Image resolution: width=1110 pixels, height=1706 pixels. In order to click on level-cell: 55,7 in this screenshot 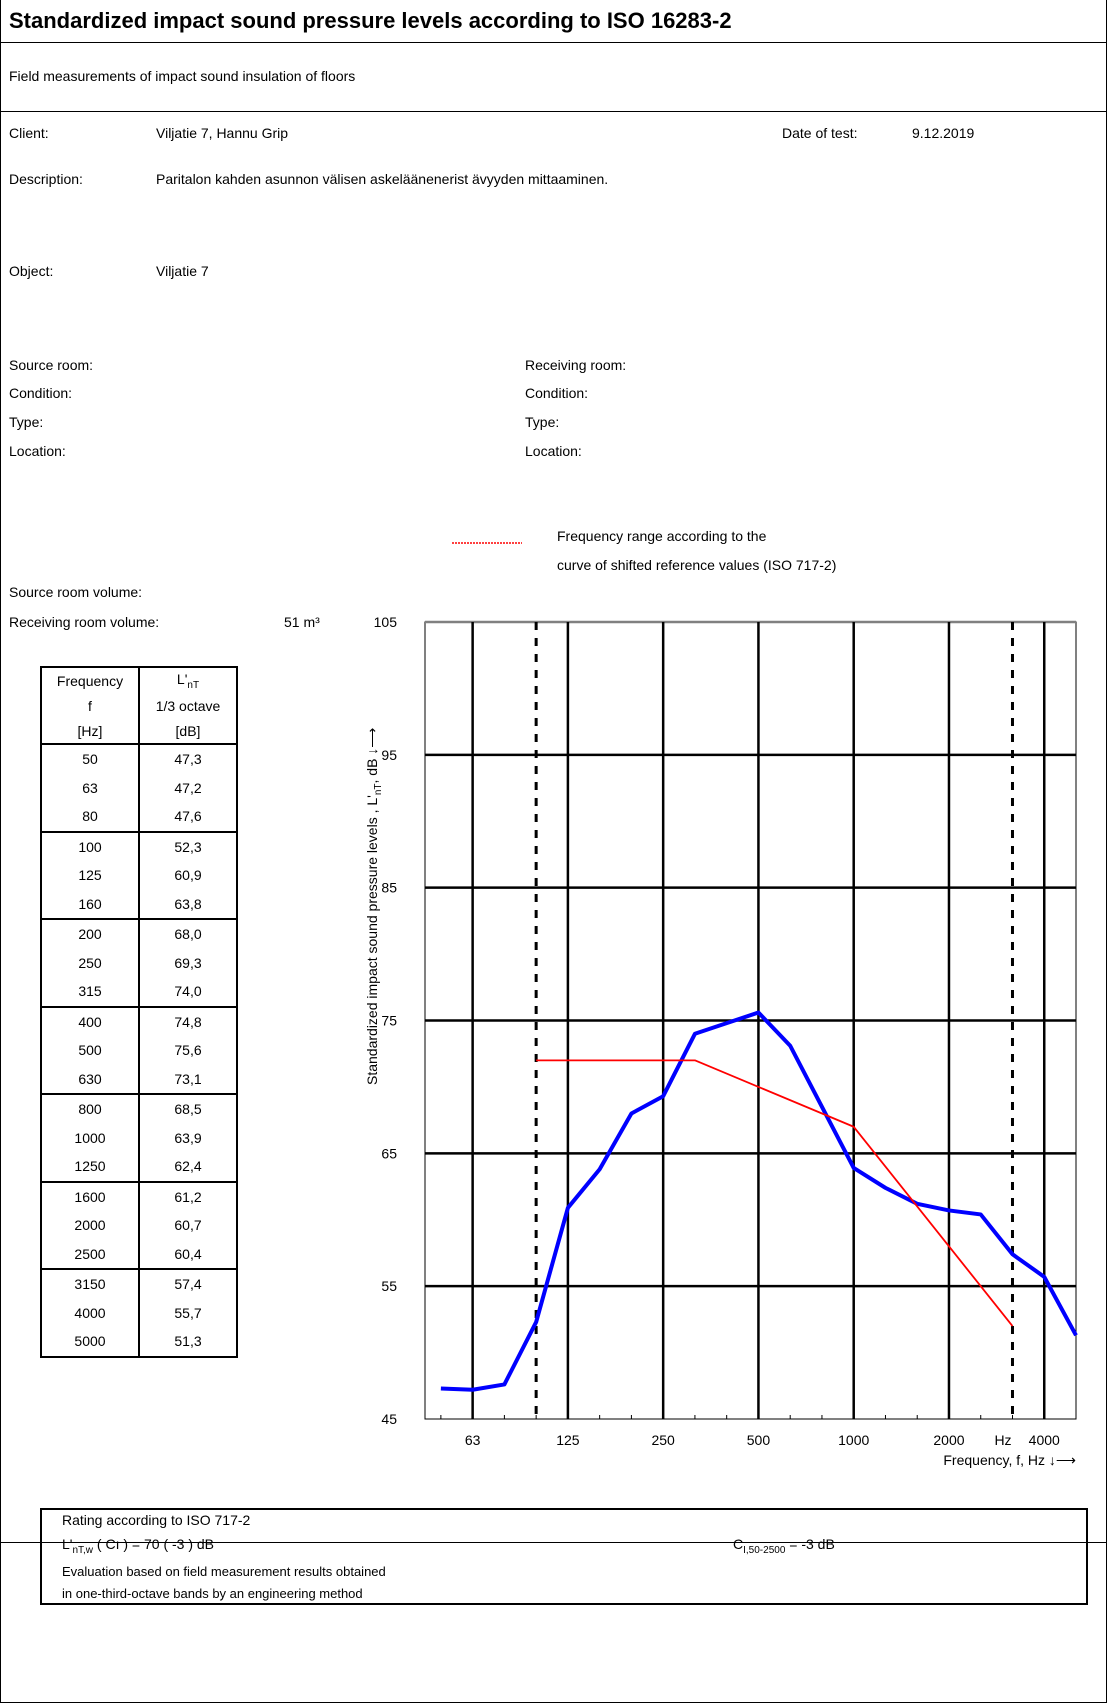, I will do `click(188, 1312)`.